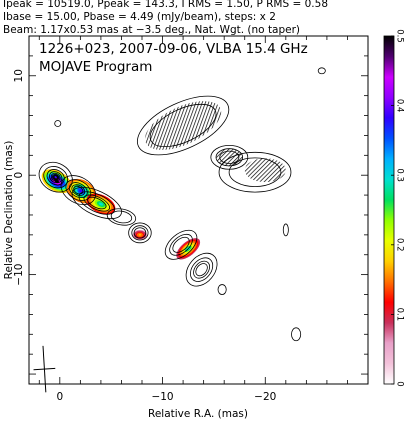  I want to click on y-axis-label: Relative Declination (mas), so click(9, 210).